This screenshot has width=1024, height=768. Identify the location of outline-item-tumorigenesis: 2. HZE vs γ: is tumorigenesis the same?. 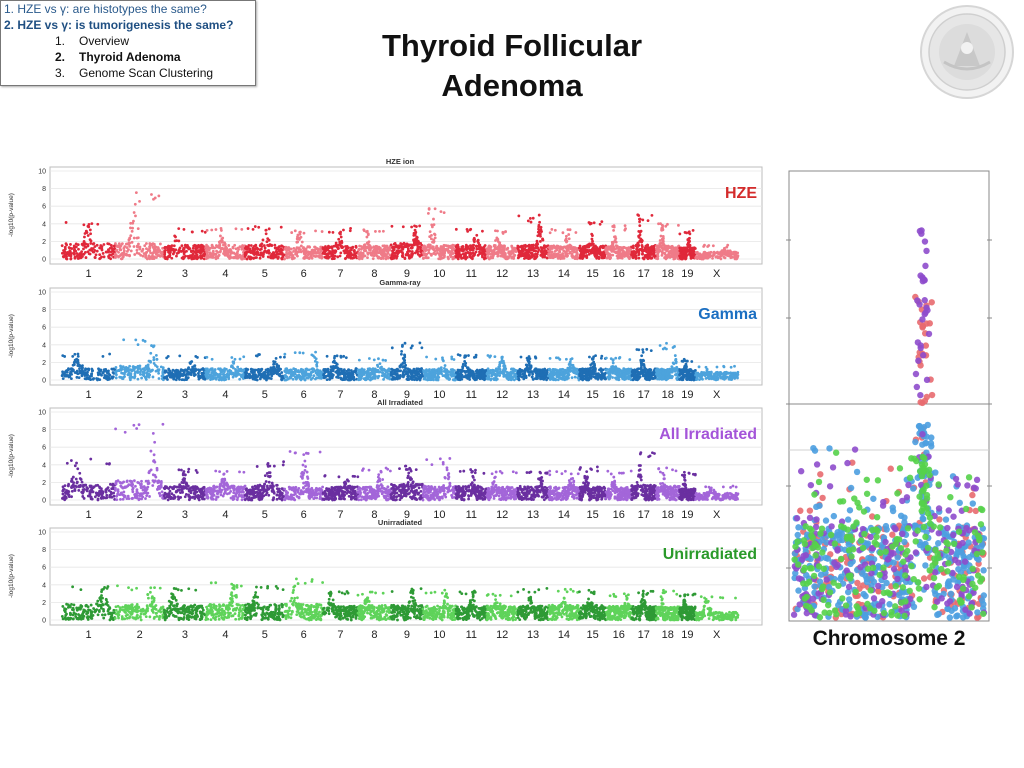
(119, 25).